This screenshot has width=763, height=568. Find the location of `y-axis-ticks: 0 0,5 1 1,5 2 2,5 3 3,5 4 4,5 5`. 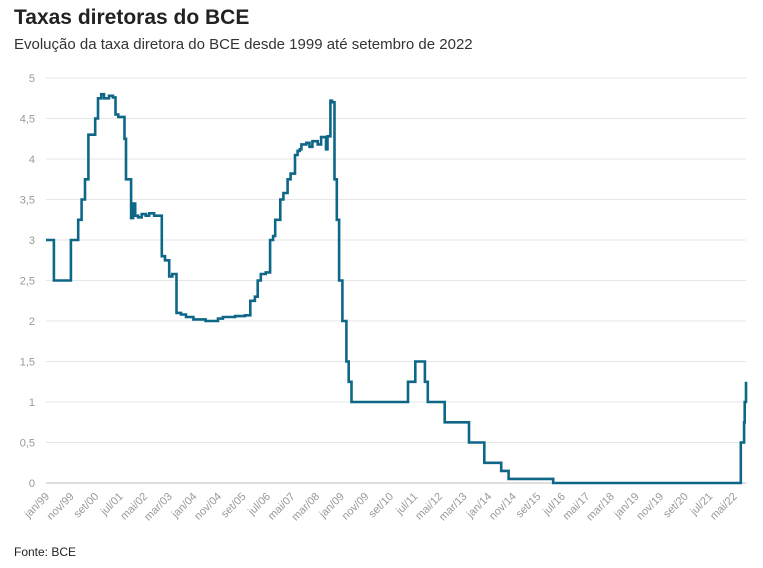

y-axis-ticks: 0 0,5 1 1,5 2 2,5 3 3,5 4 4,5 5 is located at coordinates (27, 281).